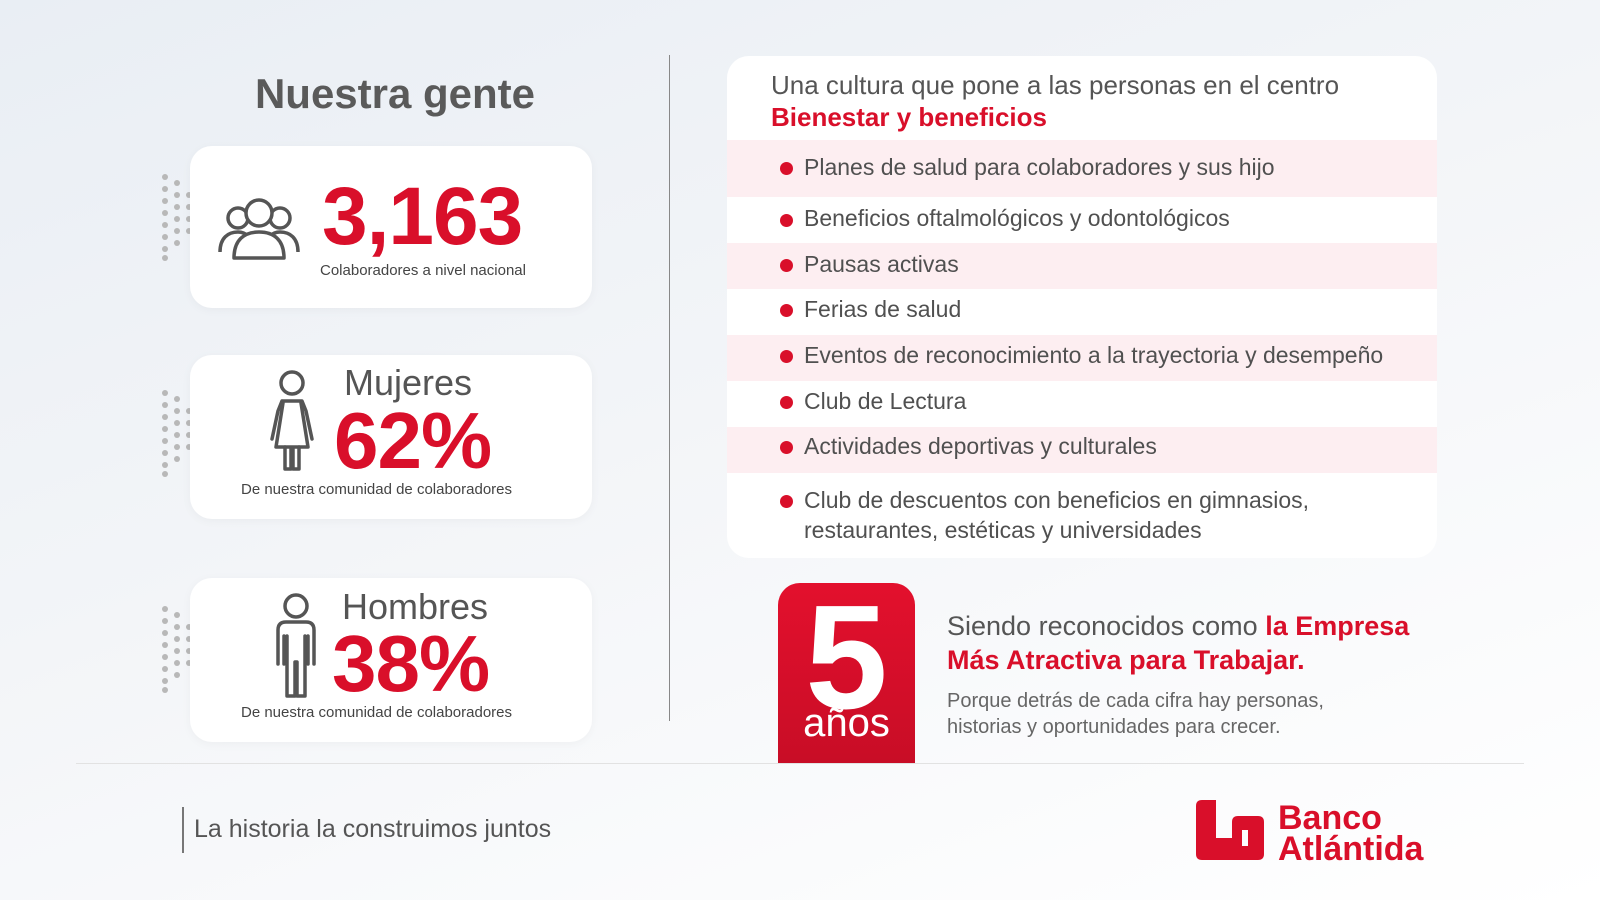 Image resolution: width=1600 pixels, height=900 pixels. Describe the element at coordinates (1003, 530) in the screenshot. I see `benefit-text: restaurantes, estéticas y universidades` at that location.